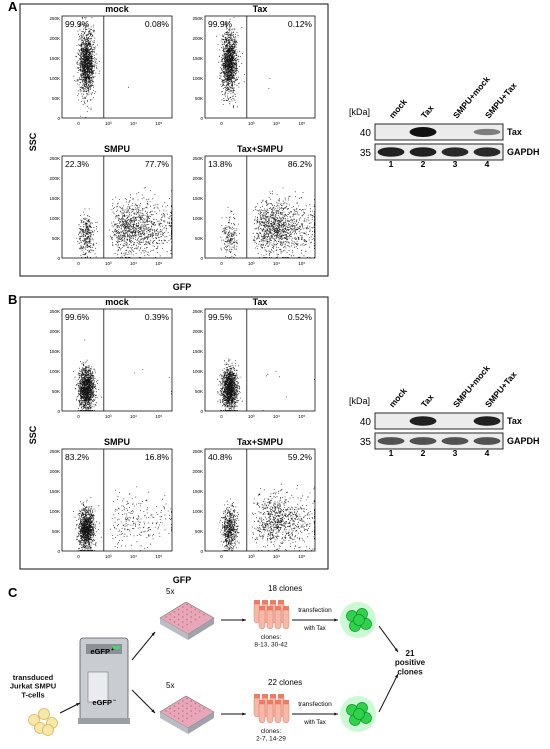 Image resolution: width=550 pixels, height=749 pixels. What do you see at coordinates (34, 720) in the screenshot?
I see `cell-shape` at bounding box center [34, 720].